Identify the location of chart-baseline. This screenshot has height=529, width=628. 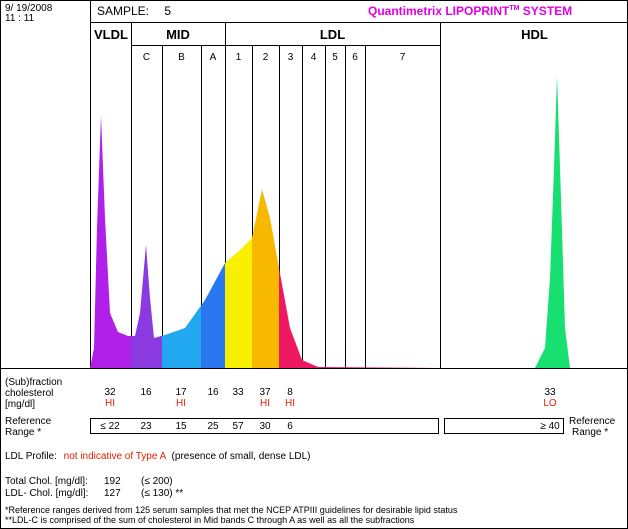
(314, 368).